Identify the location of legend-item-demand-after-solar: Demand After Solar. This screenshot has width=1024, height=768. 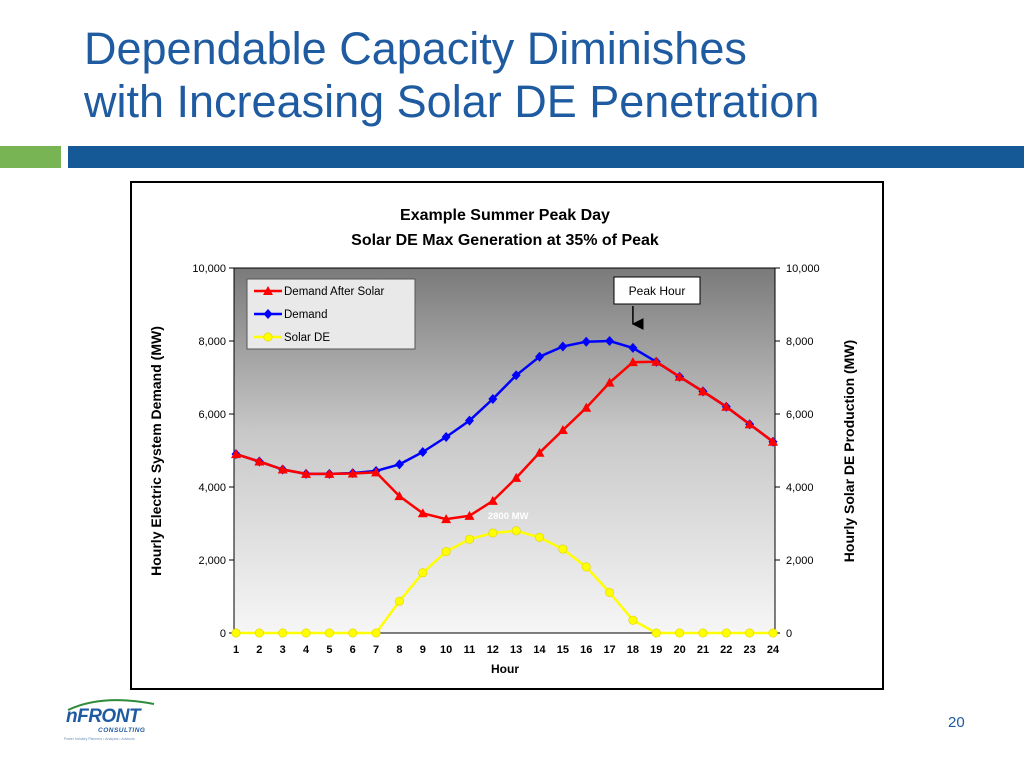
(319, 292).